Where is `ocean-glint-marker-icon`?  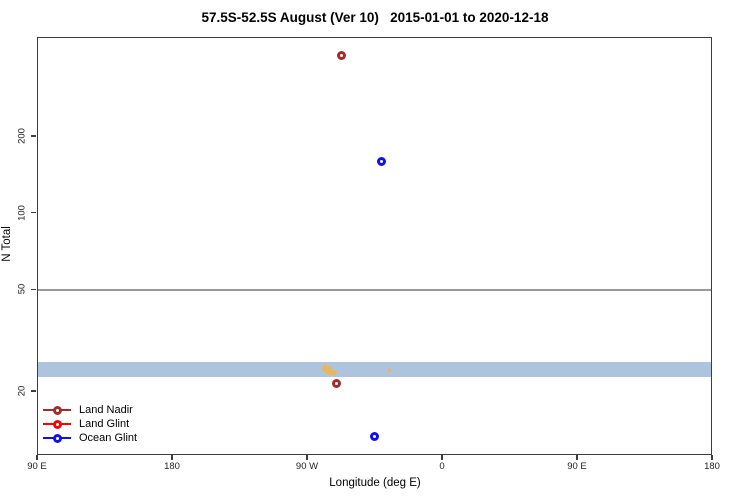
ocean-glint-marker-icon is located at coordinates (57, 438).